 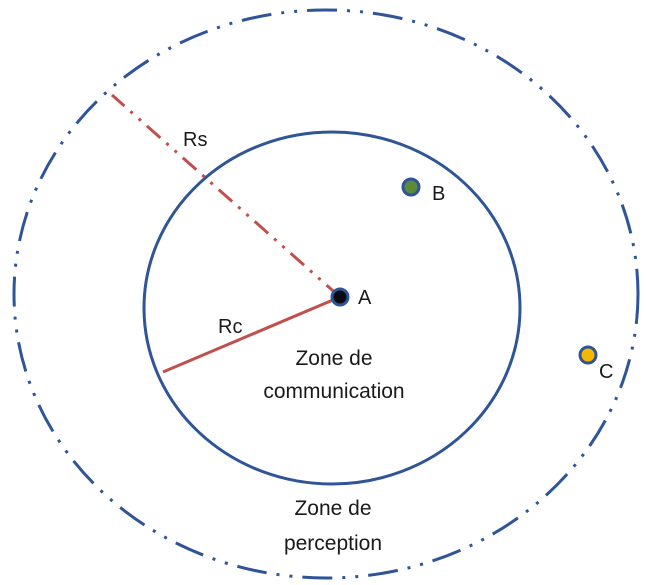 What do you see at coordinates (230, 327) in the screenshot?
I see `rc-label: Rc` at bounding box center [230, 327].